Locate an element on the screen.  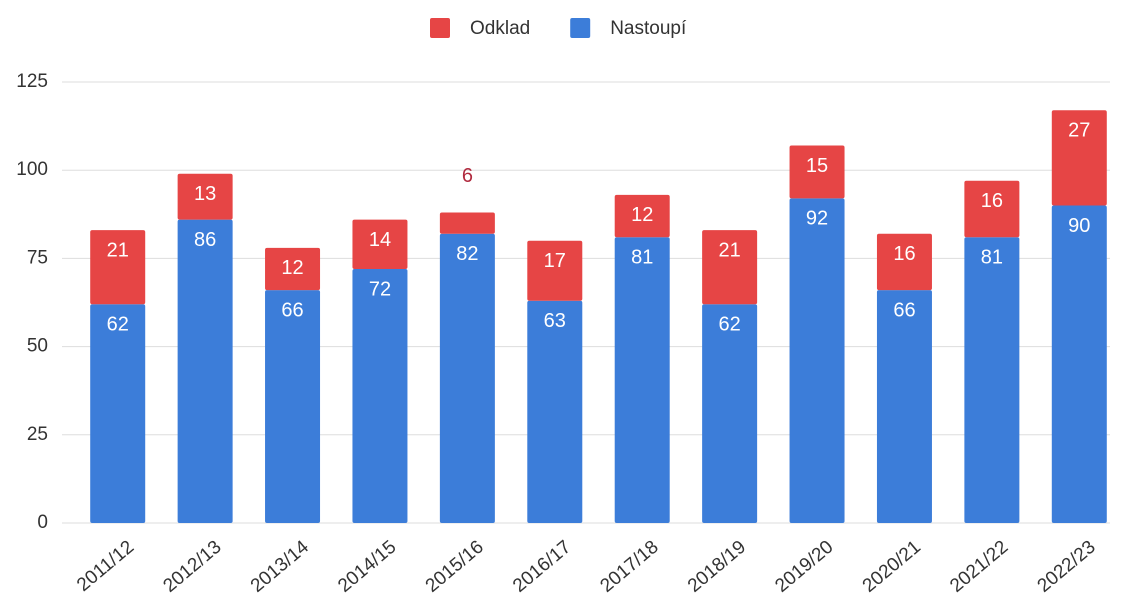
value-label: 27 is located at coordinates (1079, 131).